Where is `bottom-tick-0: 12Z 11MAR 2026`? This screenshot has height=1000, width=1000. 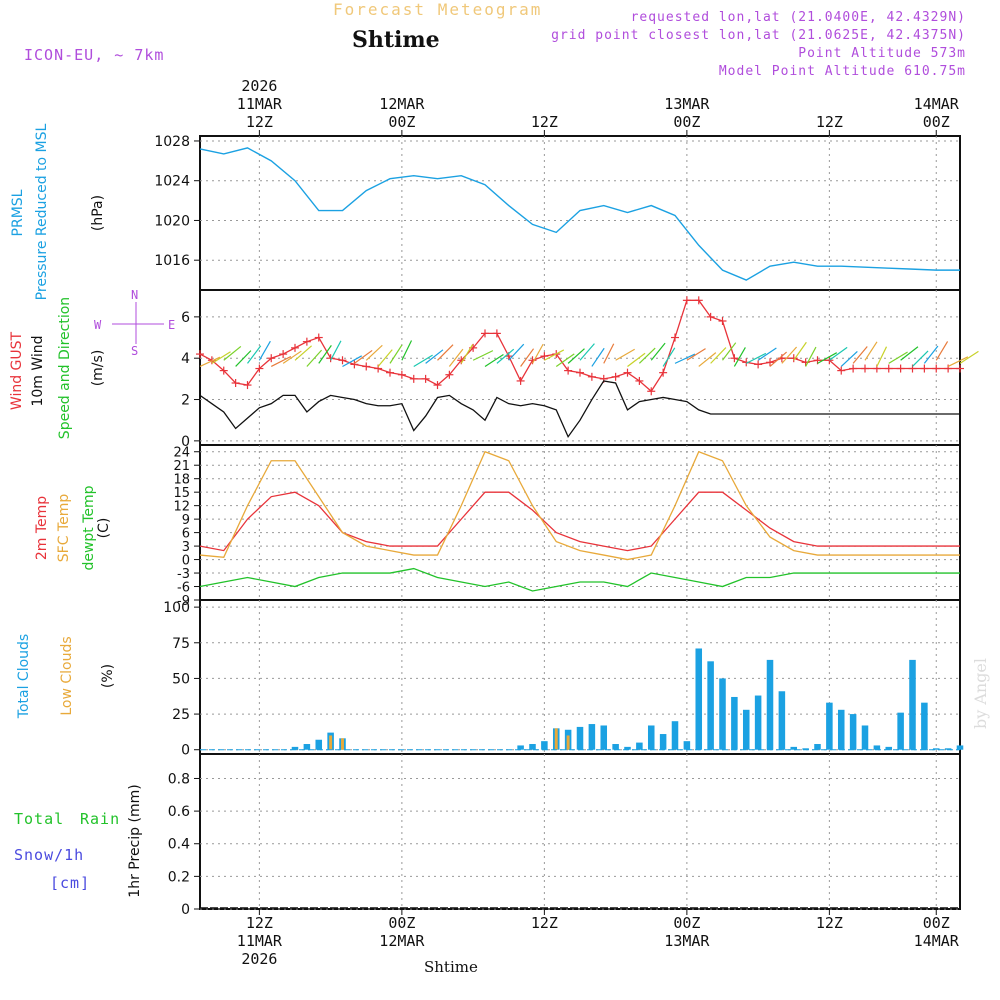
bottom-tick-0: 12Z 11MAR 2026 is located at coordinates (259, 941).